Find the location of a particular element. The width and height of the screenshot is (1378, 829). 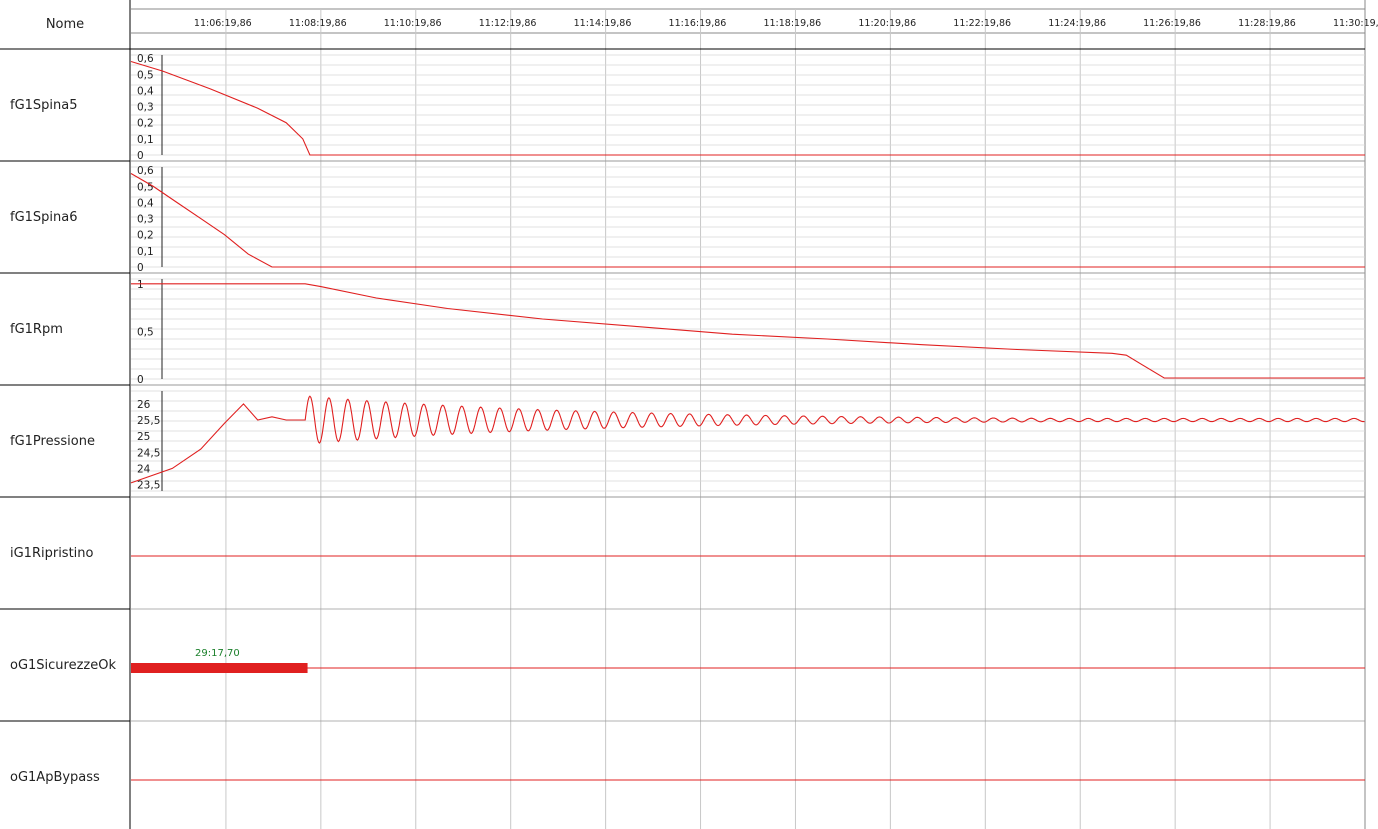

y-tick-label: 23,5 is located at coordinates (148, 486).